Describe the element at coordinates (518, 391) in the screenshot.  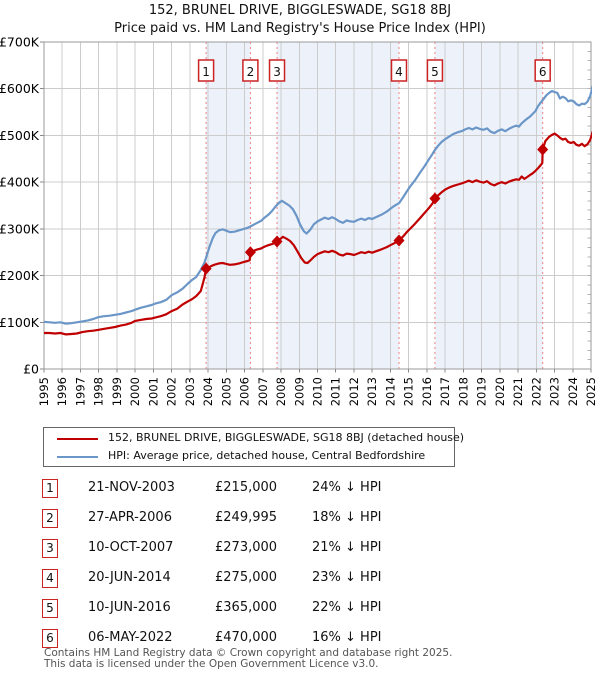
I see `x-tick-label: 2021` at that location.